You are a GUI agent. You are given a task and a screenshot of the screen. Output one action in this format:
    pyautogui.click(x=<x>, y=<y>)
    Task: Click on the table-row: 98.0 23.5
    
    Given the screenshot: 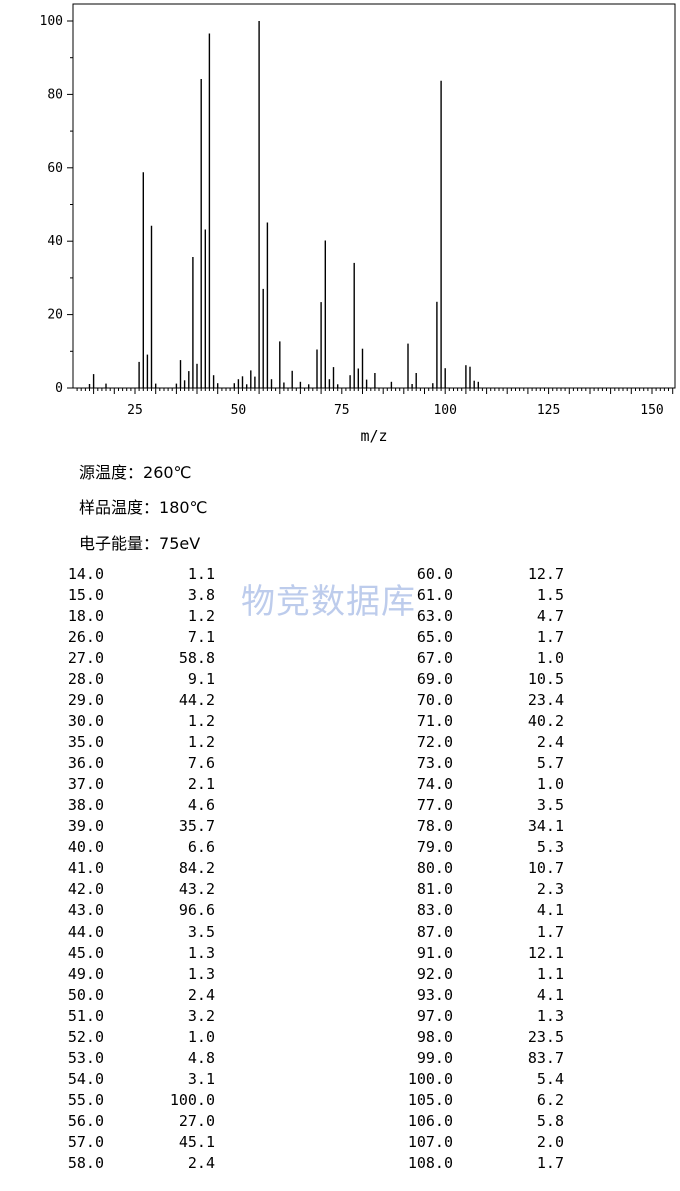 What is the action you would take?
    pyautogui.click(x=460, y=1037)
    